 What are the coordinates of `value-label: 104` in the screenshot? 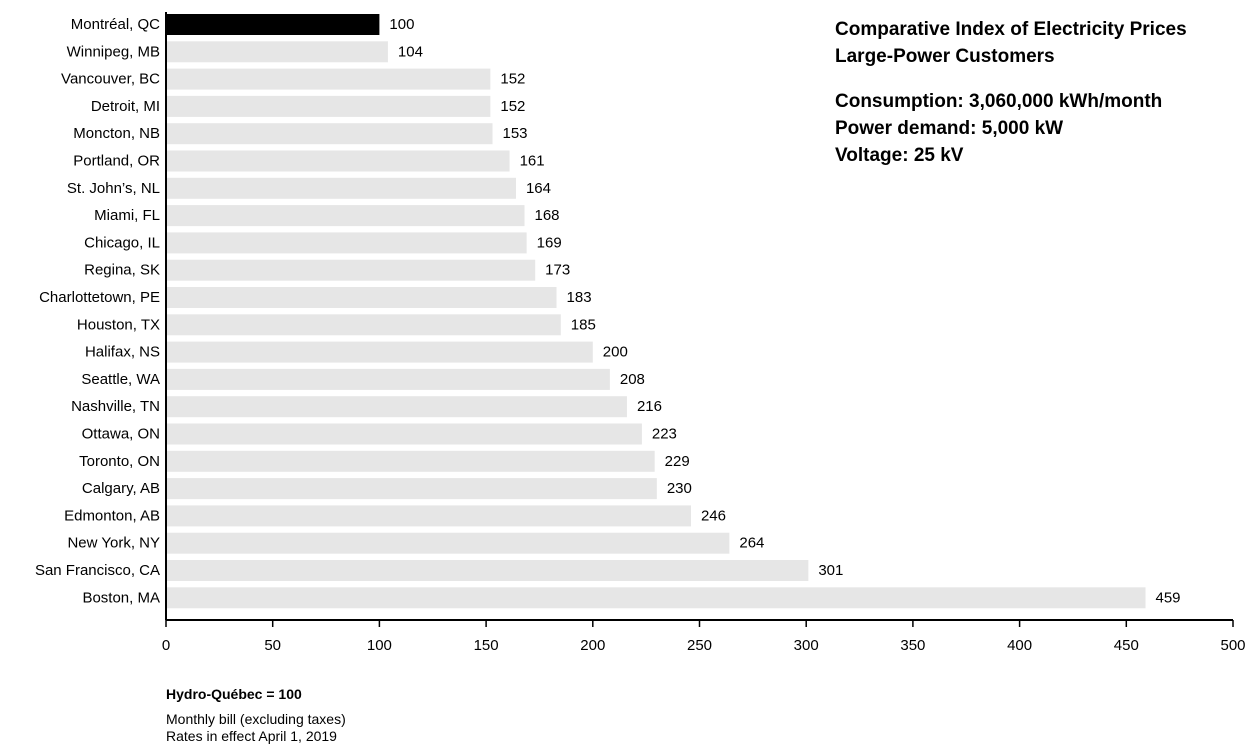 It's located at (410, 51).